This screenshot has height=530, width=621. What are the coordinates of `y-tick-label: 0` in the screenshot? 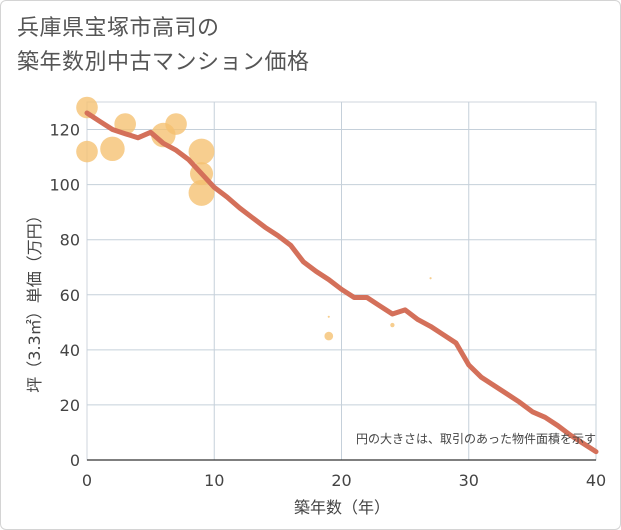 It's located at (75, 460).